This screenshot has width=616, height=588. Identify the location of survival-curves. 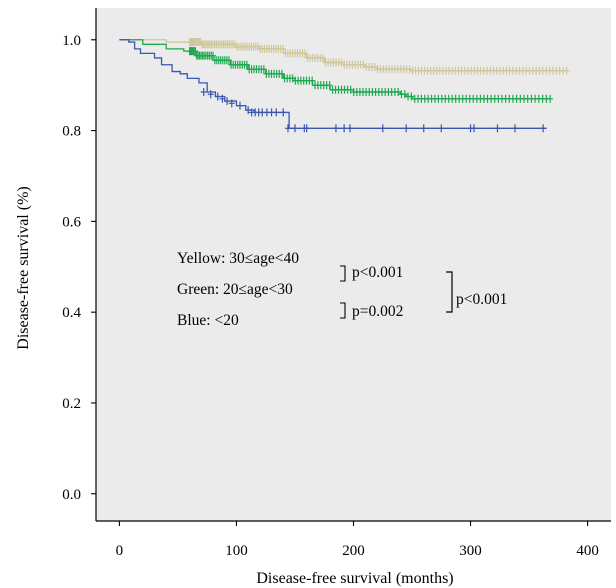
(344, 85).